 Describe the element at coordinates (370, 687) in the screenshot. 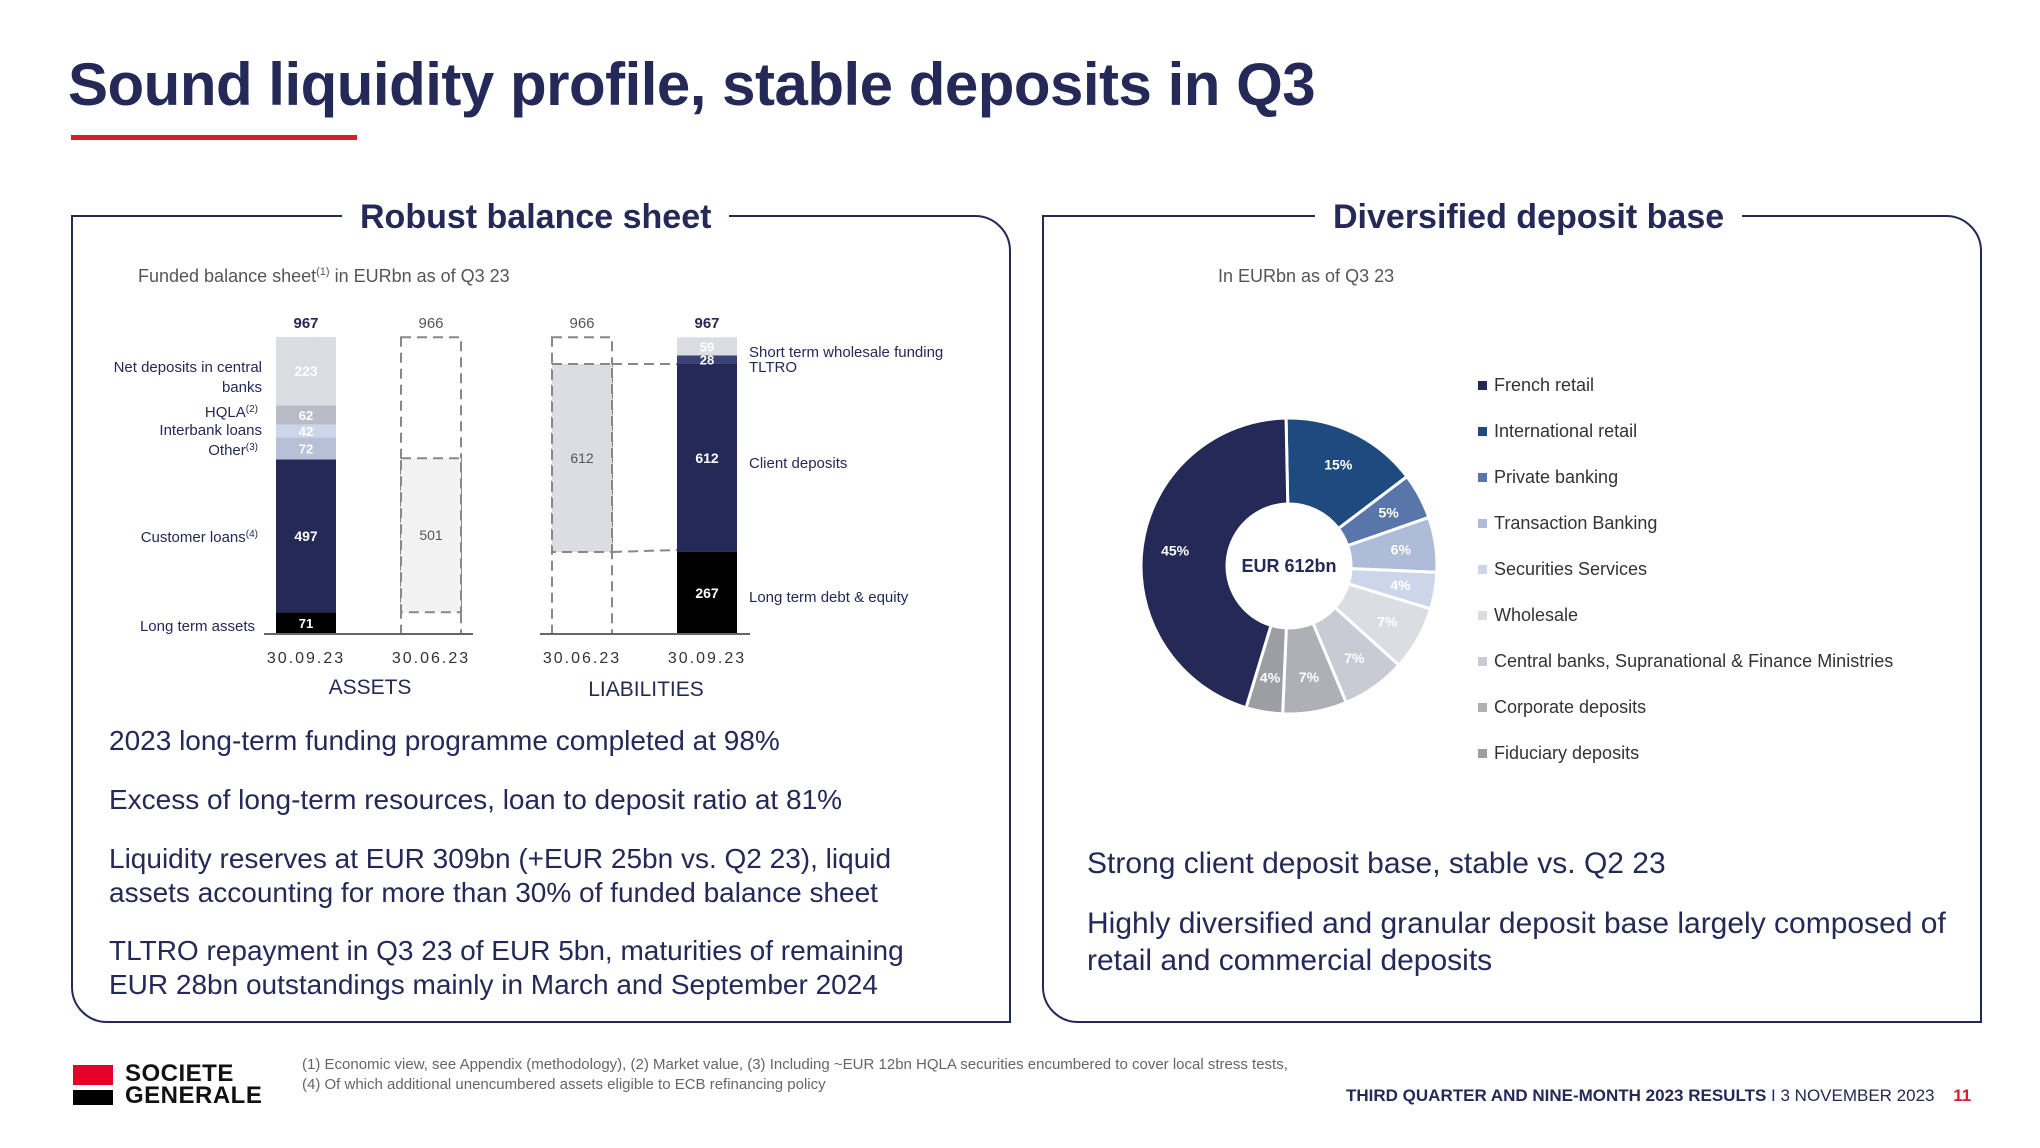

I see `group-label-assets: ASSETS` at that location.